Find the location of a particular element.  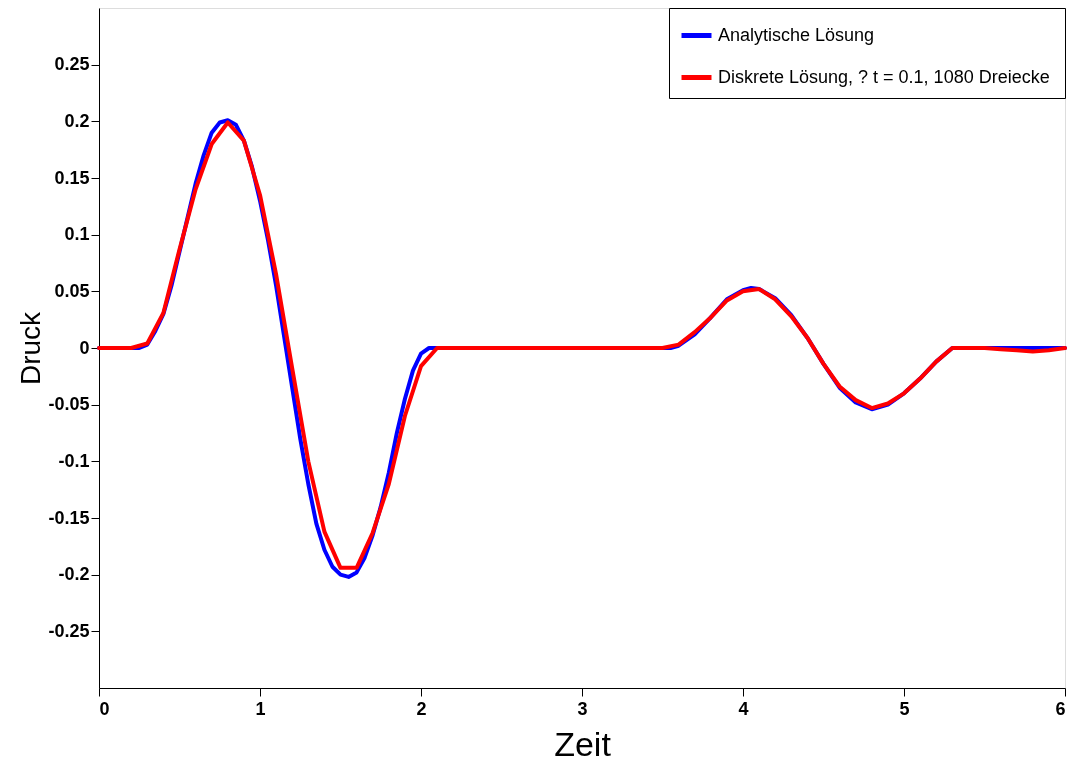

y-tick-label: -0.25 is located at coordinates (69, 630).